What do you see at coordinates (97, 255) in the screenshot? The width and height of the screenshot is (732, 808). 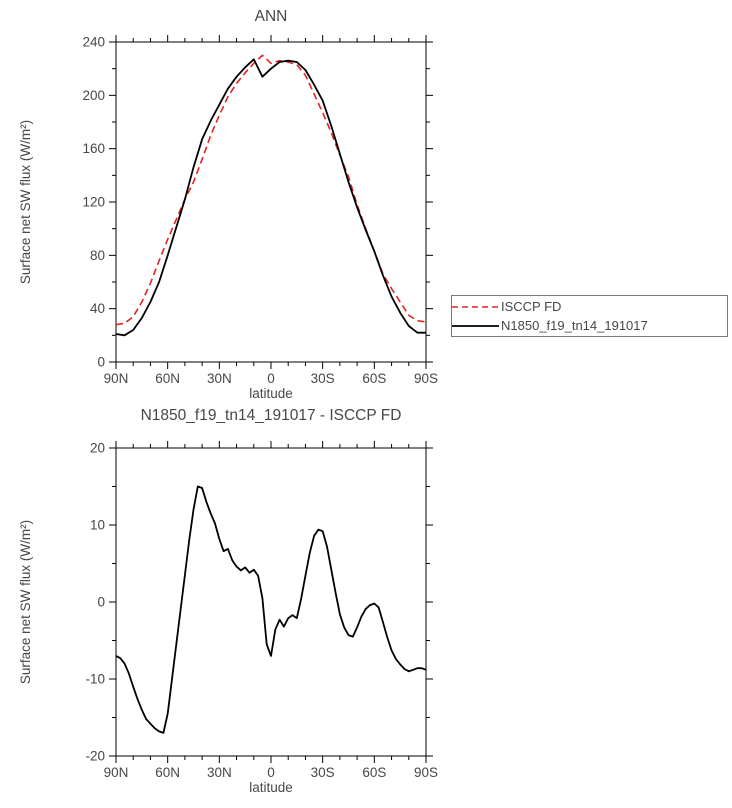 I see `y-tick-label: 80` at bounding box center [97, 255].